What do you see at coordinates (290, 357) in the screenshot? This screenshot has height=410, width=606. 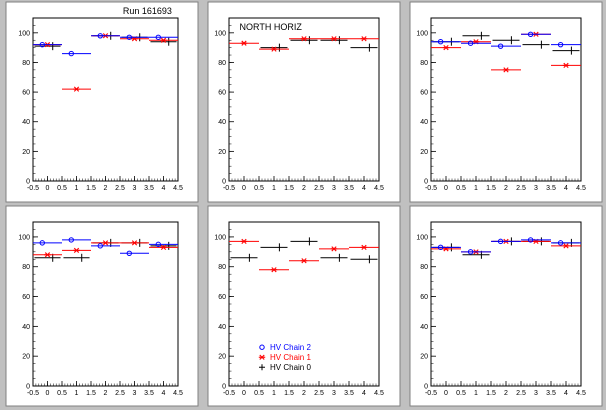 I see `legend-label-chain1: HV Chain 1` at bounding box center [290, 357].